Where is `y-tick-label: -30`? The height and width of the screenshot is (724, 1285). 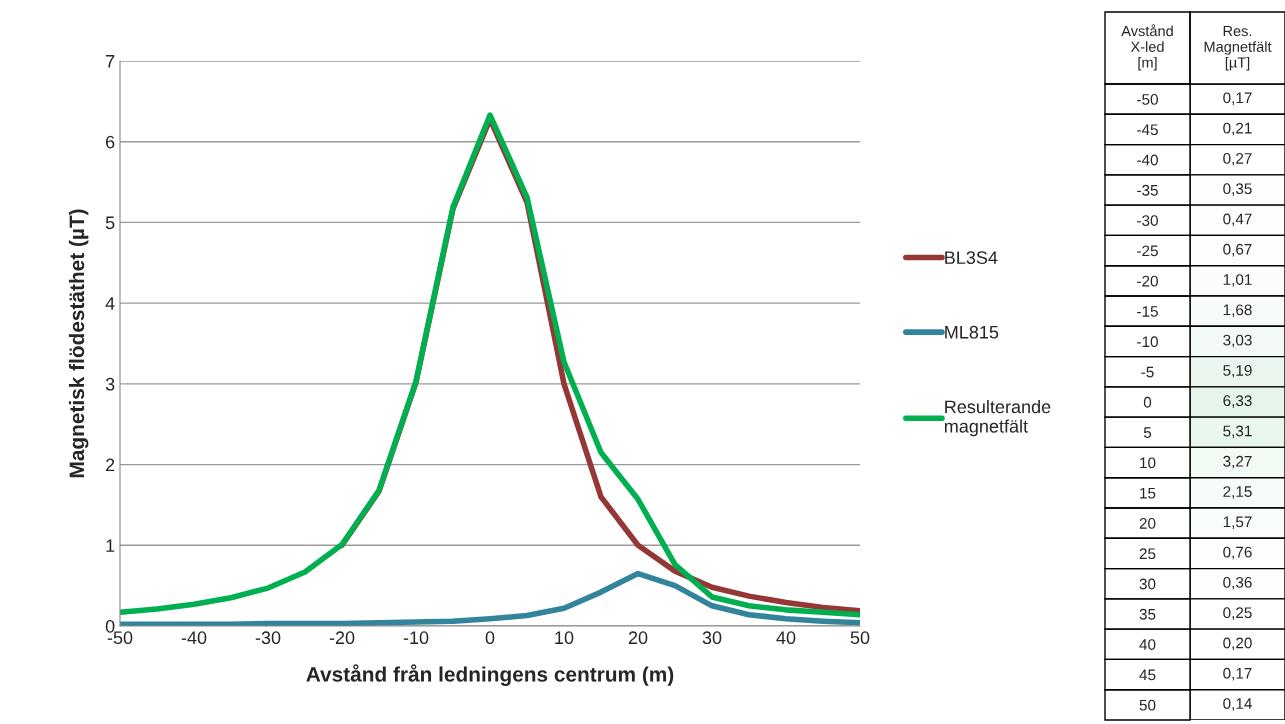 y-tick-label: -30 is located at coordinates (1147, 220).